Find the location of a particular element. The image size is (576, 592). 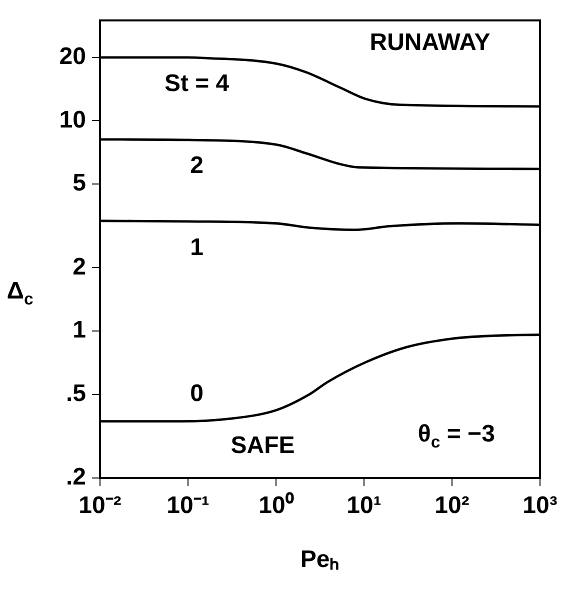

series-label: 1 is located at coordinates (197, 247).